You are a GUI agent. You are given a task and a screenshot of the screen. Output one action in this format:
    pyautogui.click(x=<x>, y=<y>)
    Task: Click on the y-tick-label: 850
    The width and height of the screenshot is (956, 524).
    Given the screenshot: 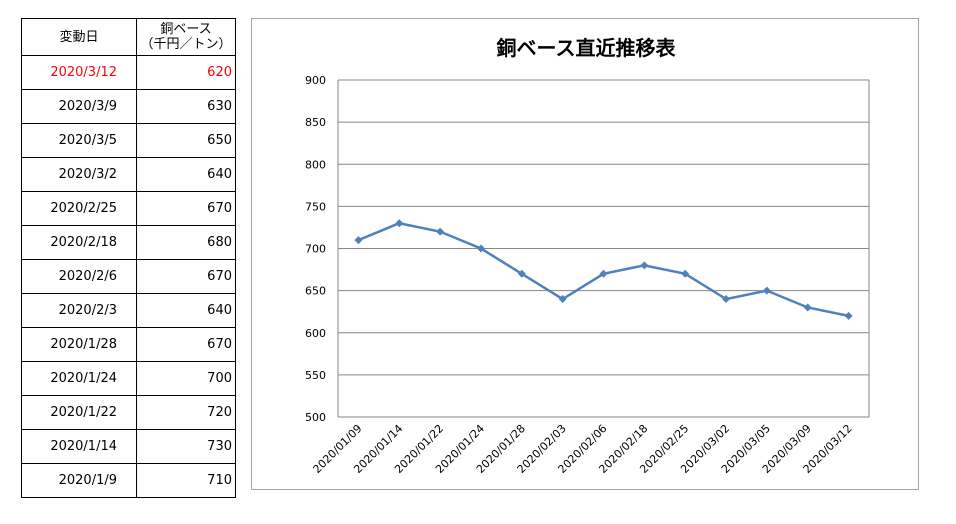 What is the action you would take?
    pyautogui.click(x=315, y=122)
    